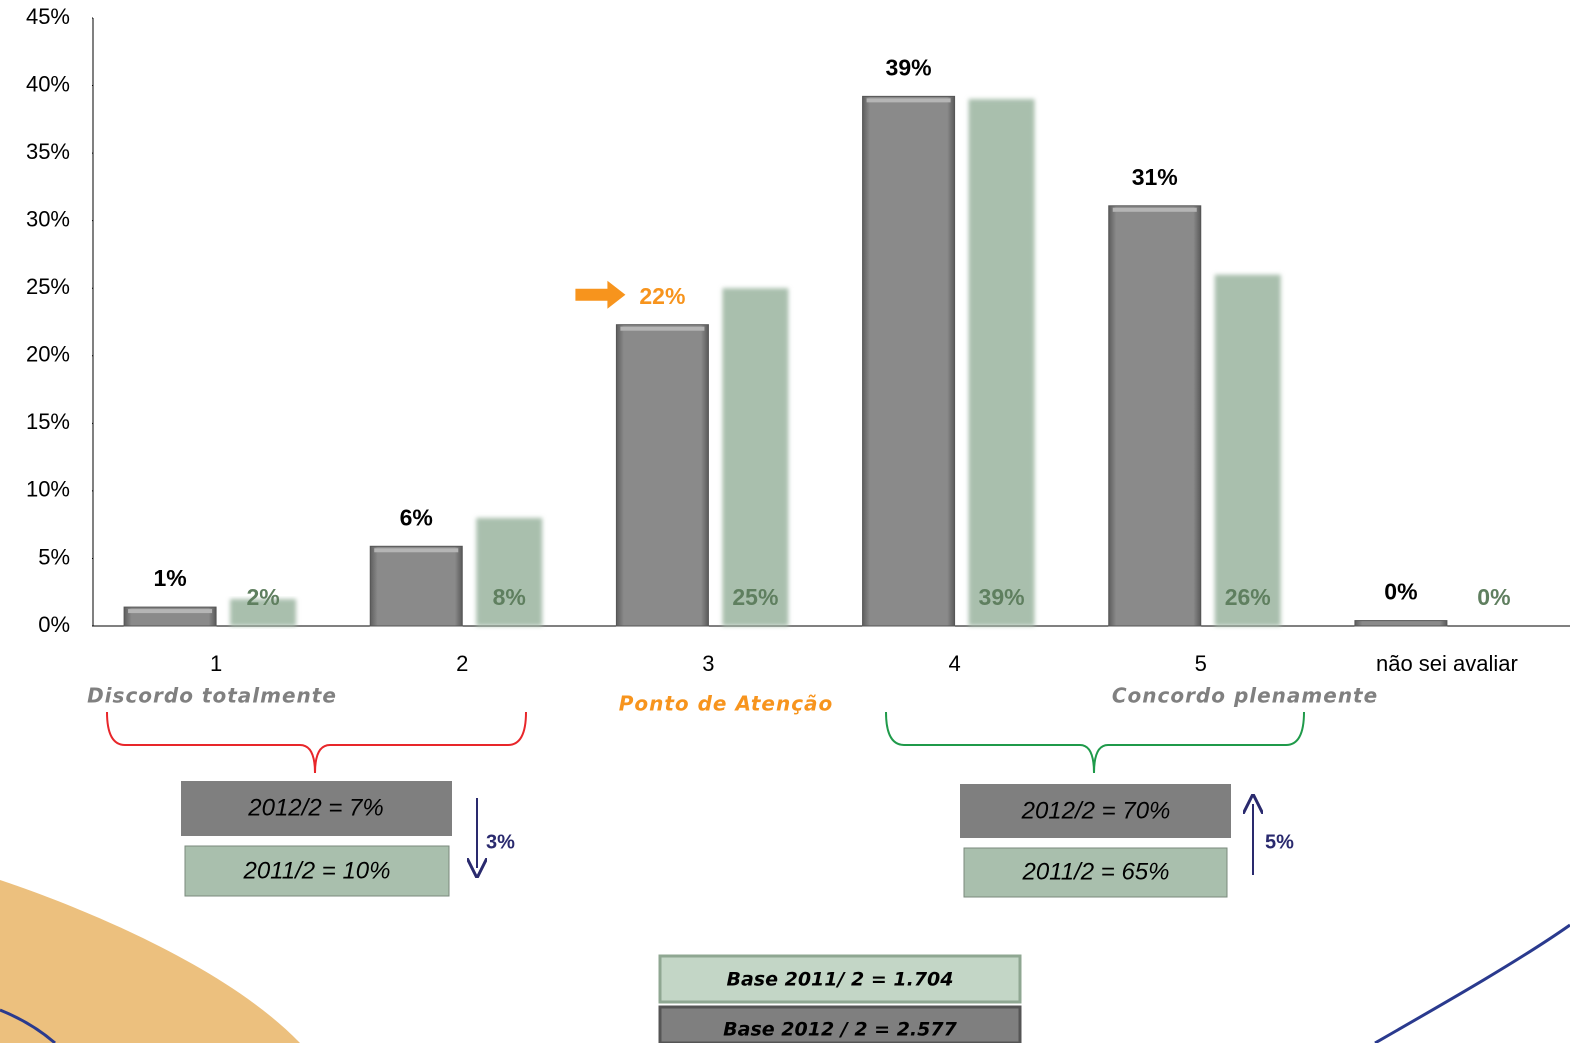  I want to click on x-tick-label: 2, so click(462, 663).